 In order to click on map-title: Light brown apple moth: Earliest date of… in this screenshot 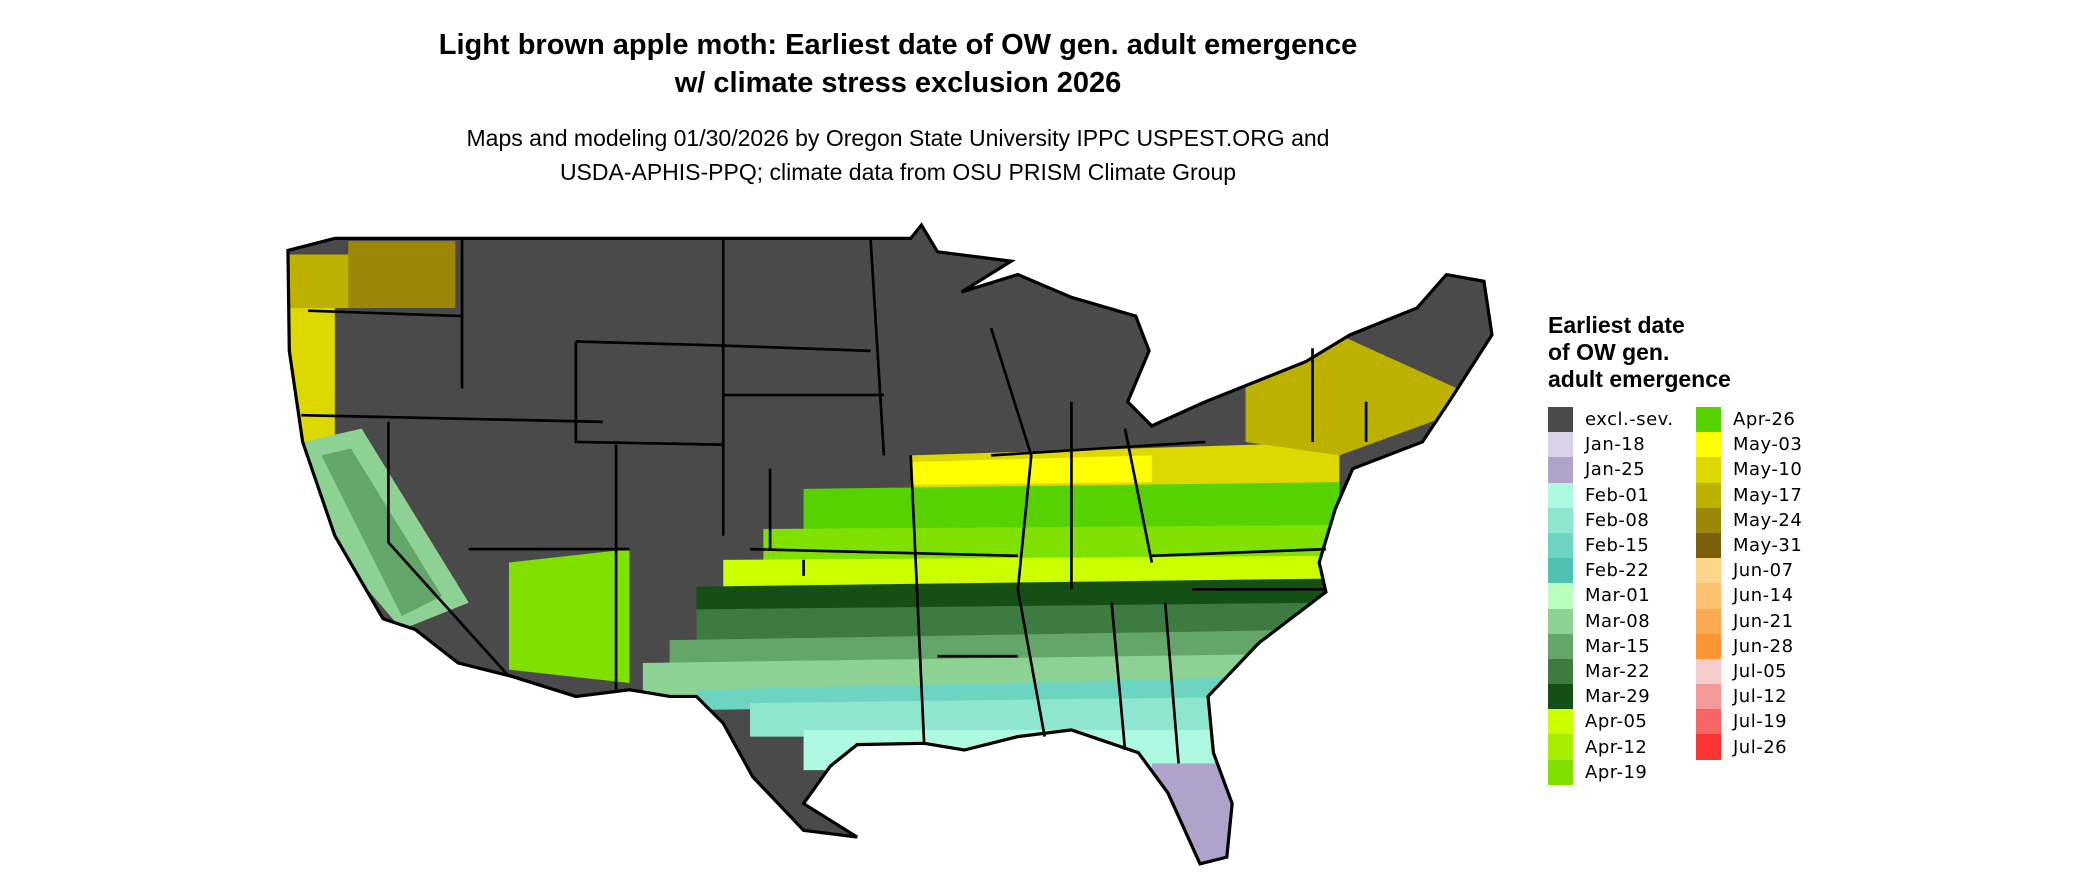, I will do `click(898, 64)`.